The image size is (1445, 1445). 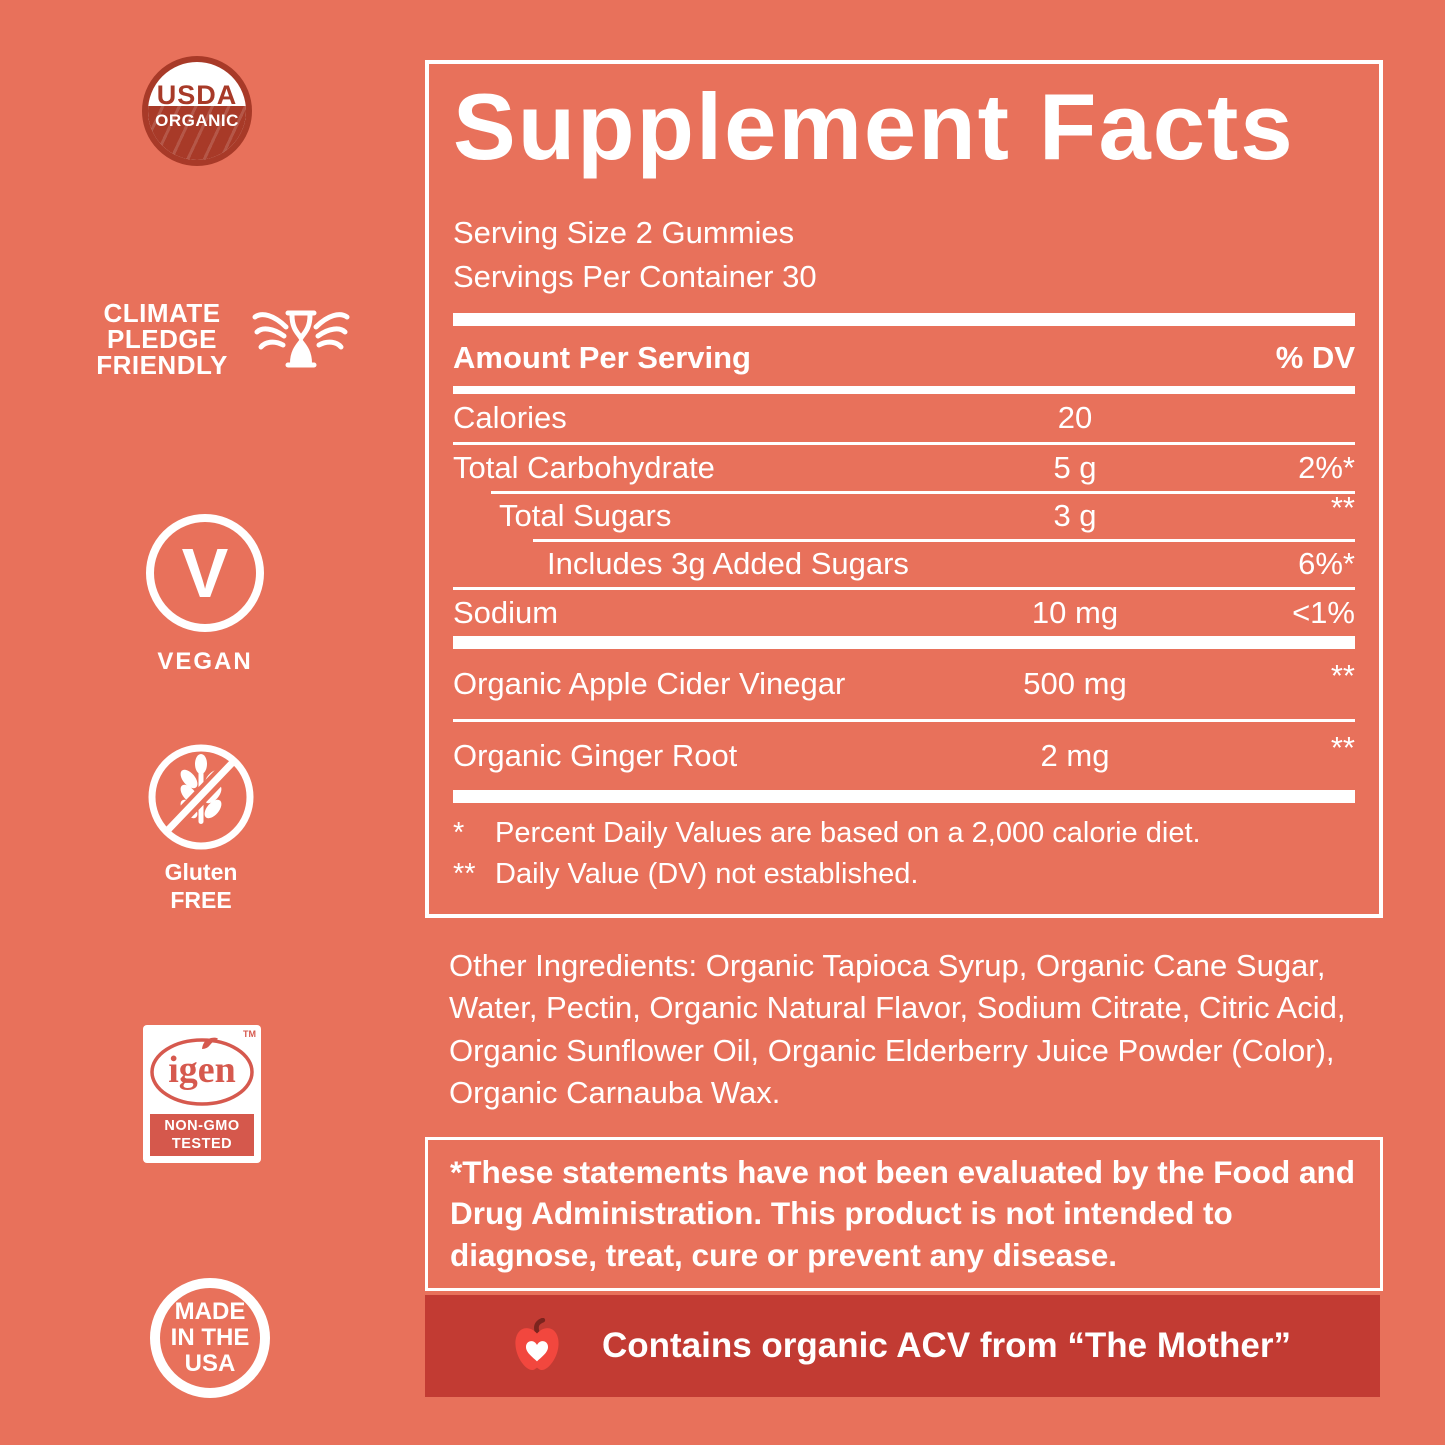 I want to click on row-name: Sodium, so click(x=506, y=612).